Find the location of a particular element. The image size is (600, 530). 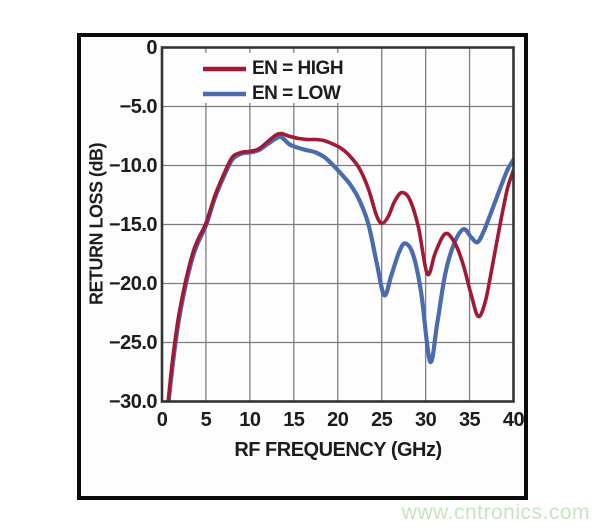

y-axis-title: RETURN LOSS (dB) is located at coordinates (96, 224).